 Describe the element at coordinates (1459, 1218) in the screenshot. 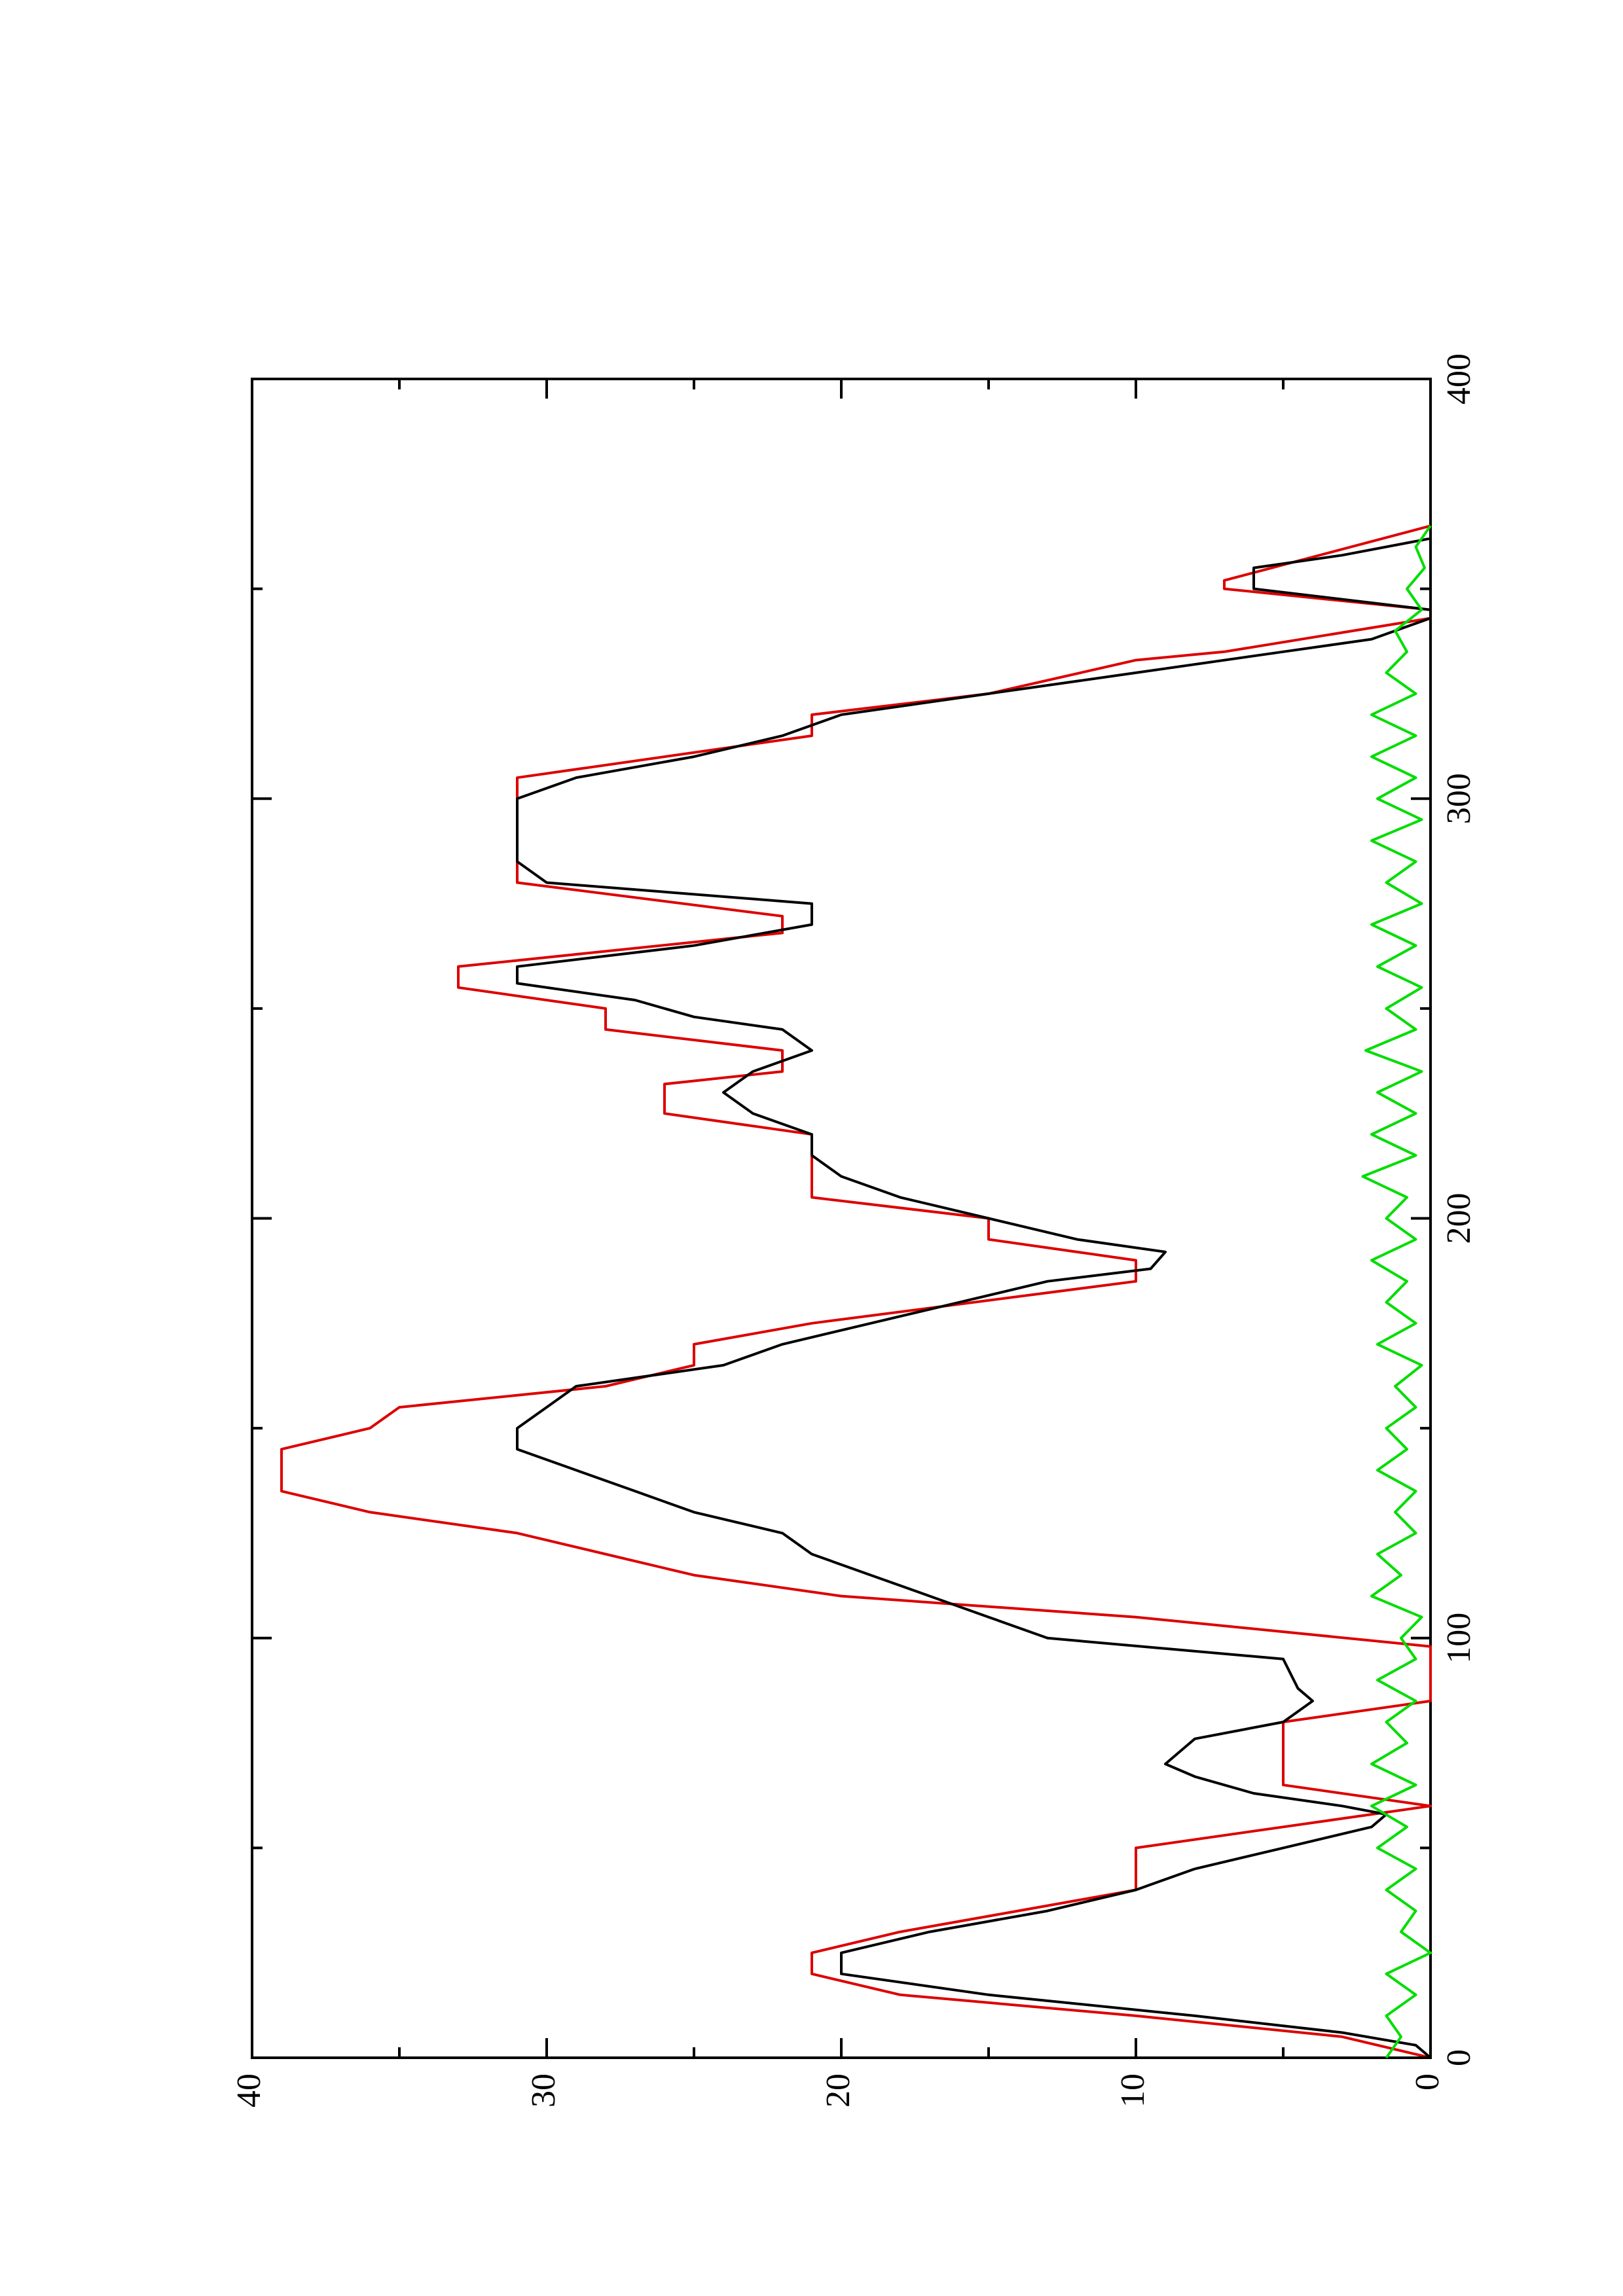

I see `x-tick-label: 200` at that location.